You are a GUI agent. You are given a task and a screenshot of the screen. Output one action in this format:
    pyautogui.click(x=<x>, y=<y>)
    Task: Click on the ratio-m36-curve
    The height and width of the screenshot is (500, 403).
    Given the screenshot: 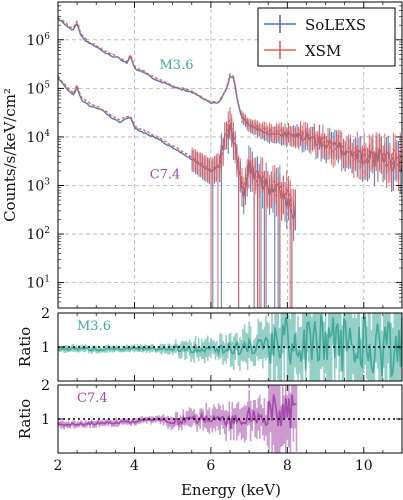 What is the action you would take?
    pyautogui.click(x=230, y=345)
    